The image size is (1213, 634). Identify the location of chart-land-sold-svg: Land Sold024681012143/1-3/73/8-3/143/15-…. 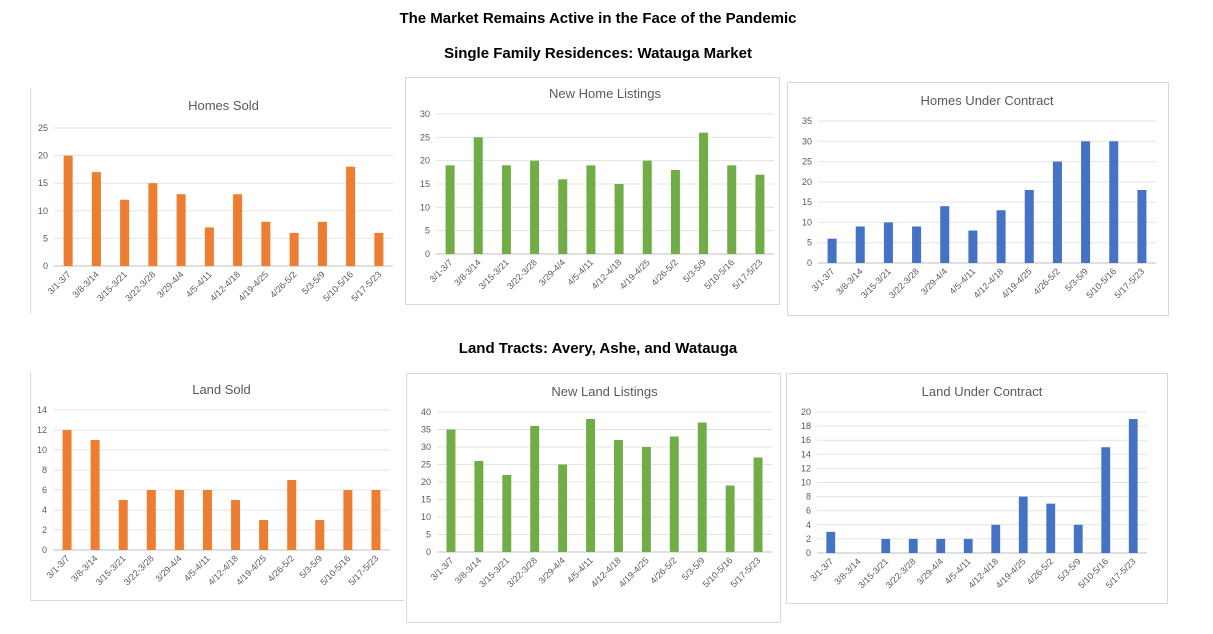
(213, 484).